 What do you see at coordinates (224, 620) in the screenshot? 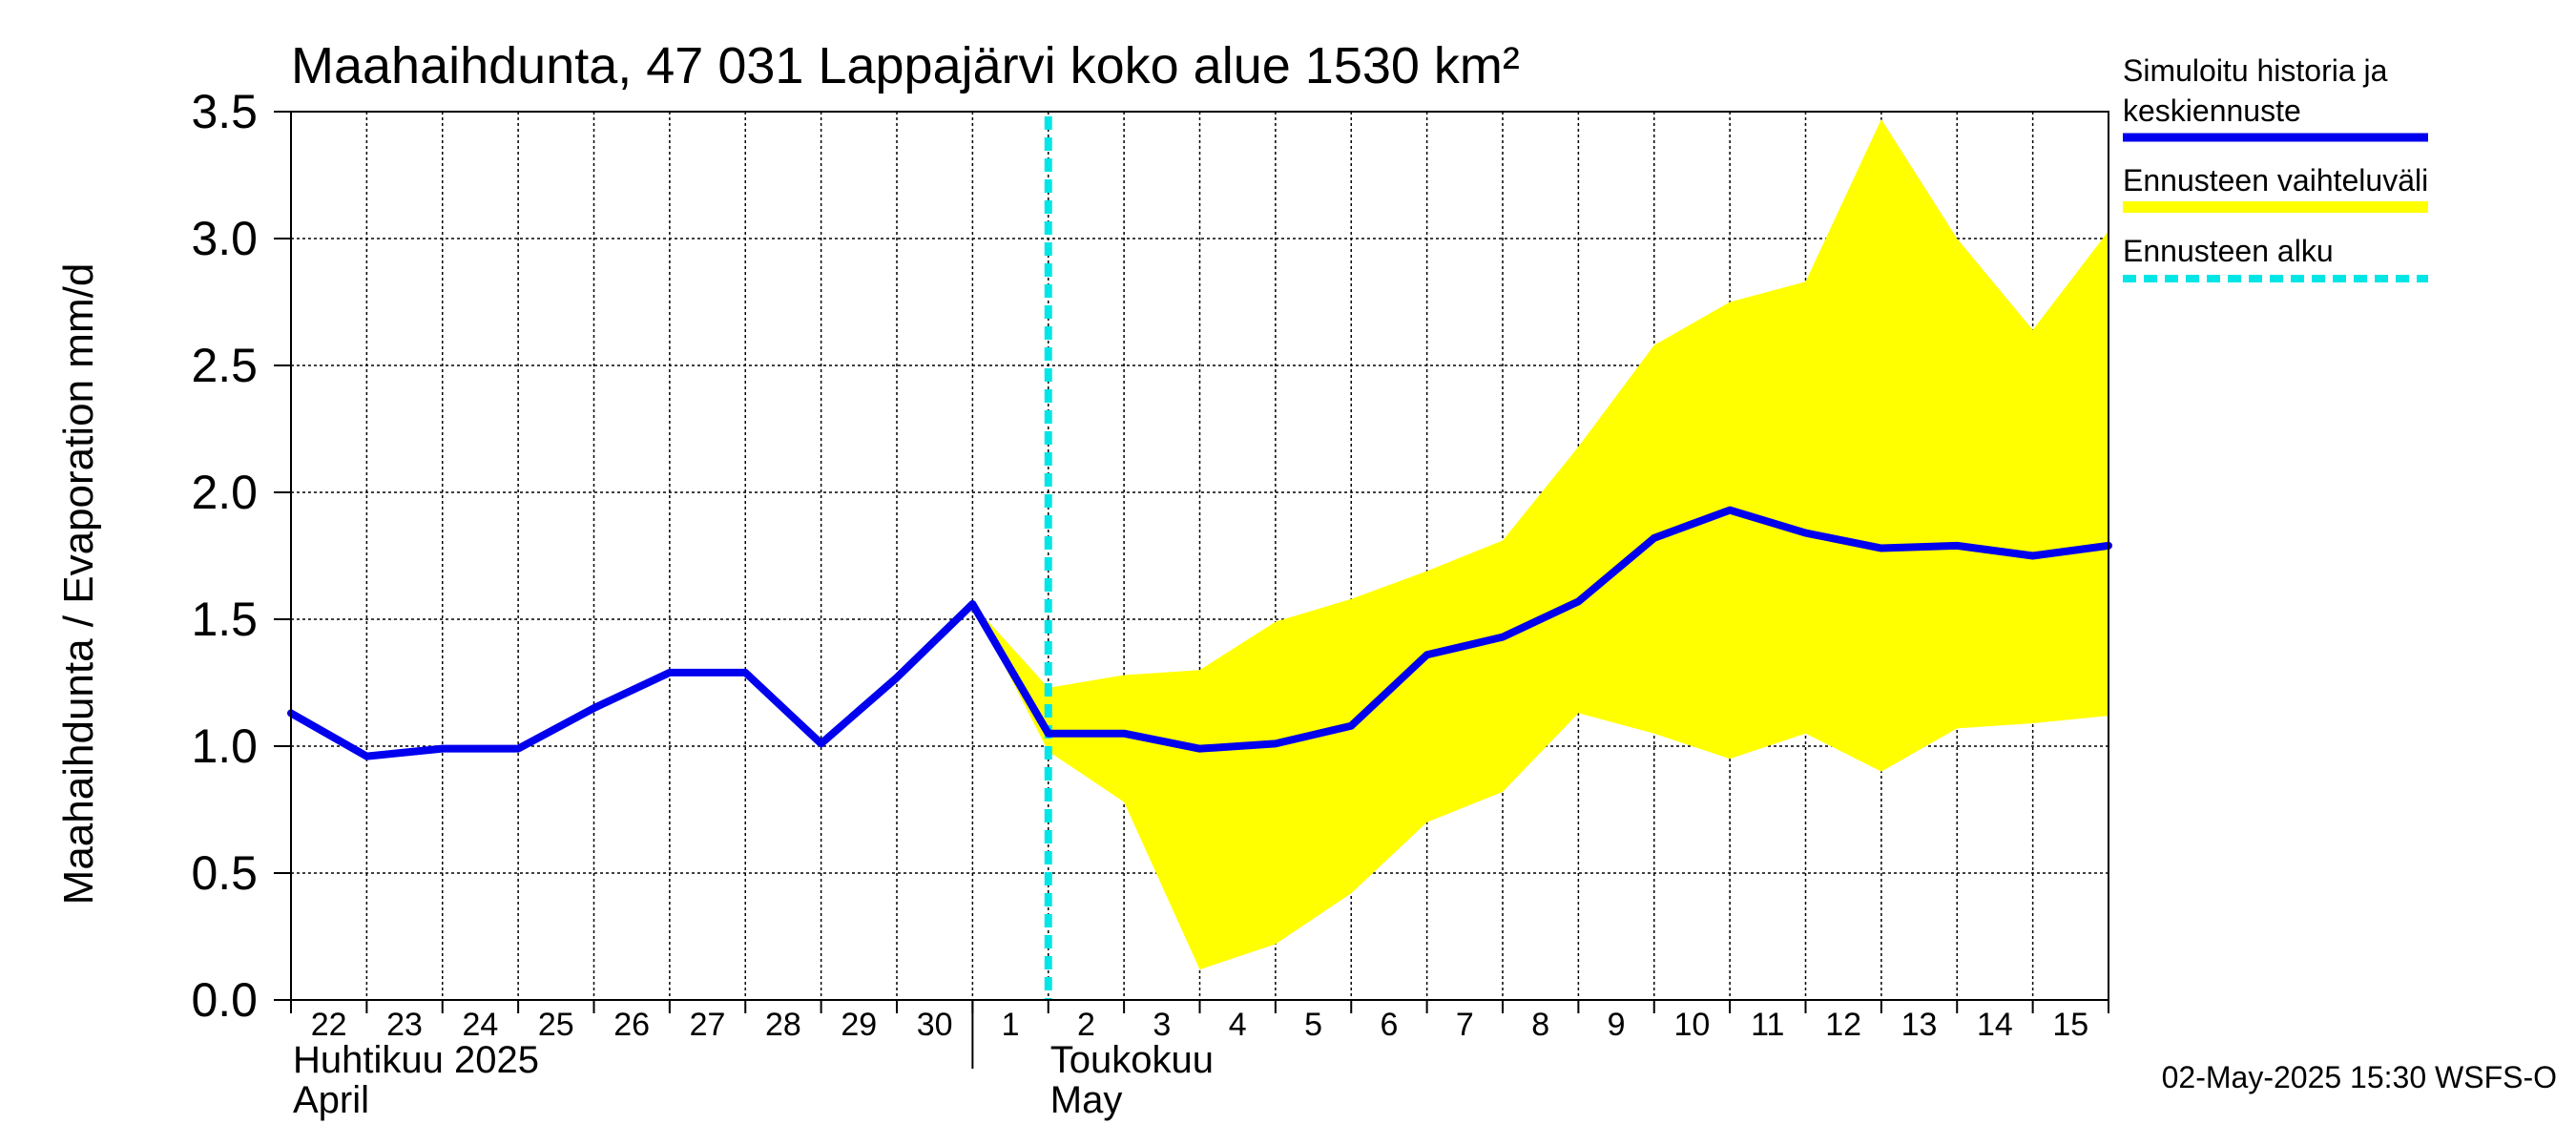
I see `y-tick-label: 1.5` at bounding box center [224, 620].